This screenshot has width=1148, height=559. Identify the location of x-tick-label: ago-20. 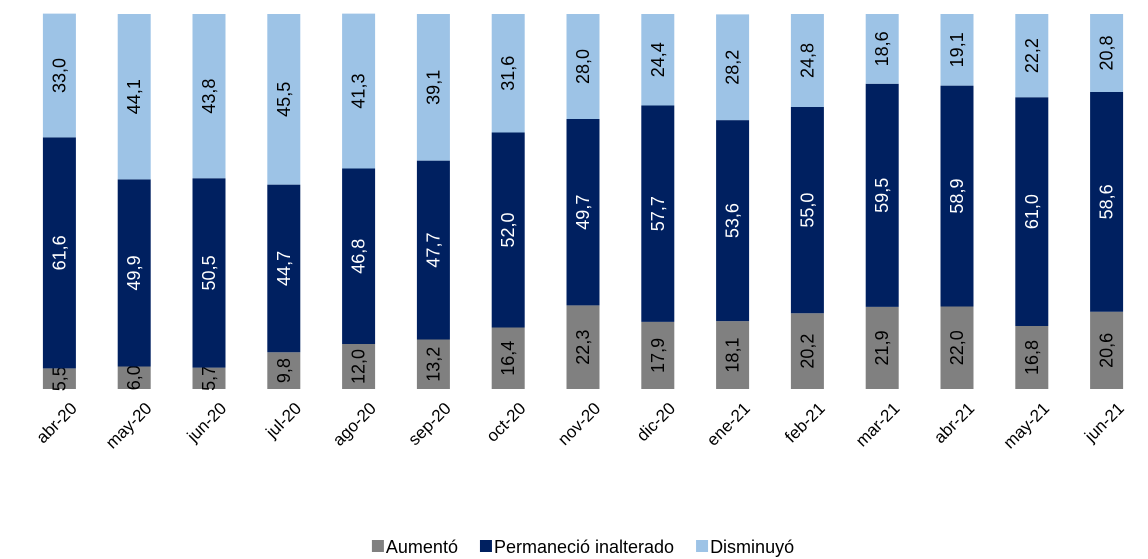
(354, 424).